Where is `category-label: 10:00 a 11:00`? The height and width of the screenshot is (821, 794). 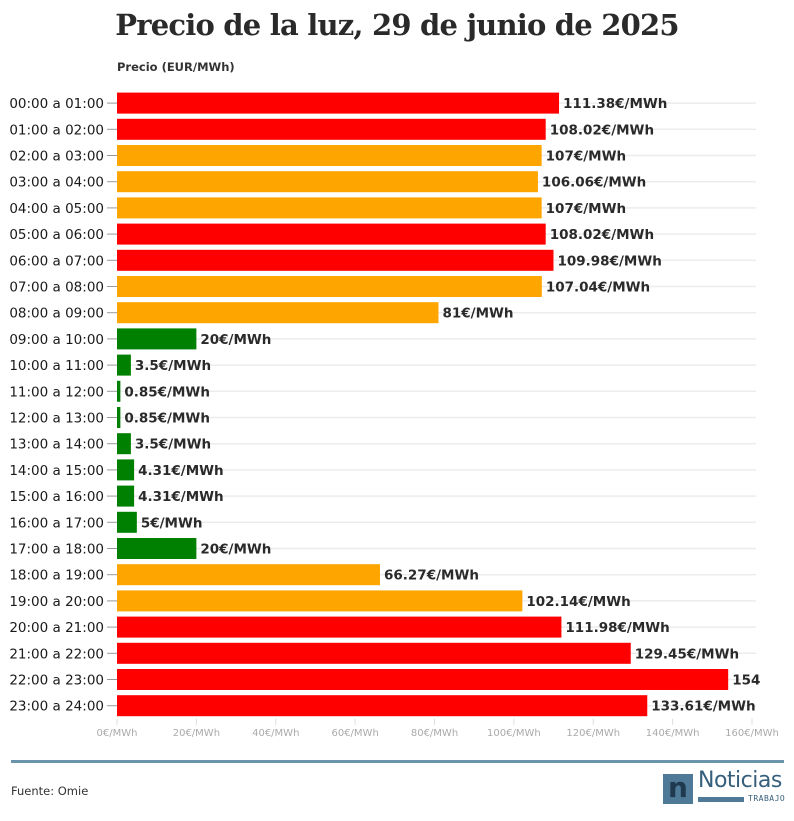 category-label: 10:00 a 11:00 is located at coordinates (56, 366).